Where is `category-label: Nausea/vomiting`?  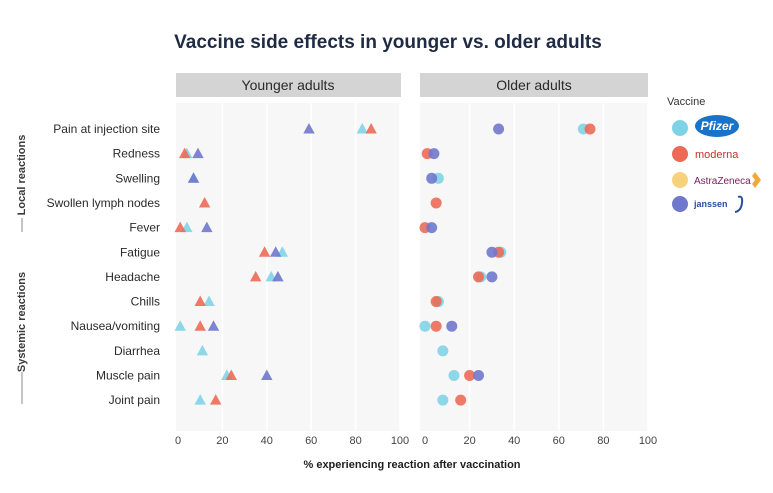
category-label: Nausea/vomiting is located at coordinates (115, 326).